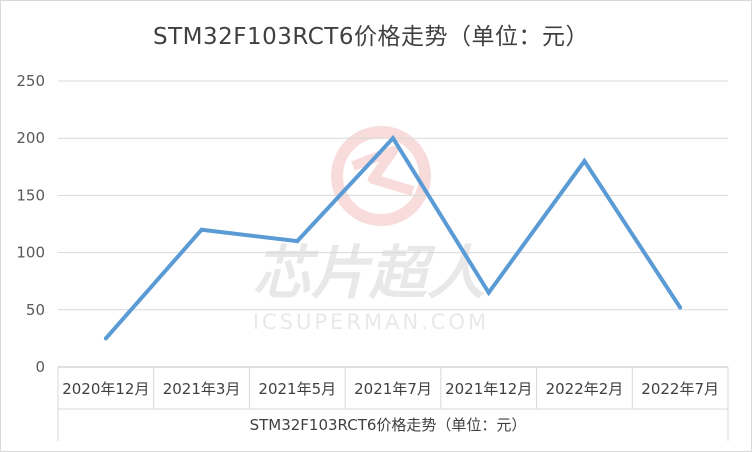 Image resolution: width=752 pixels, height=452 pixels. What do you see at coordinates (297, 389) in the screenshot?
I see `x-tick-label: 2021年5月` at bounding box center [297, 389].